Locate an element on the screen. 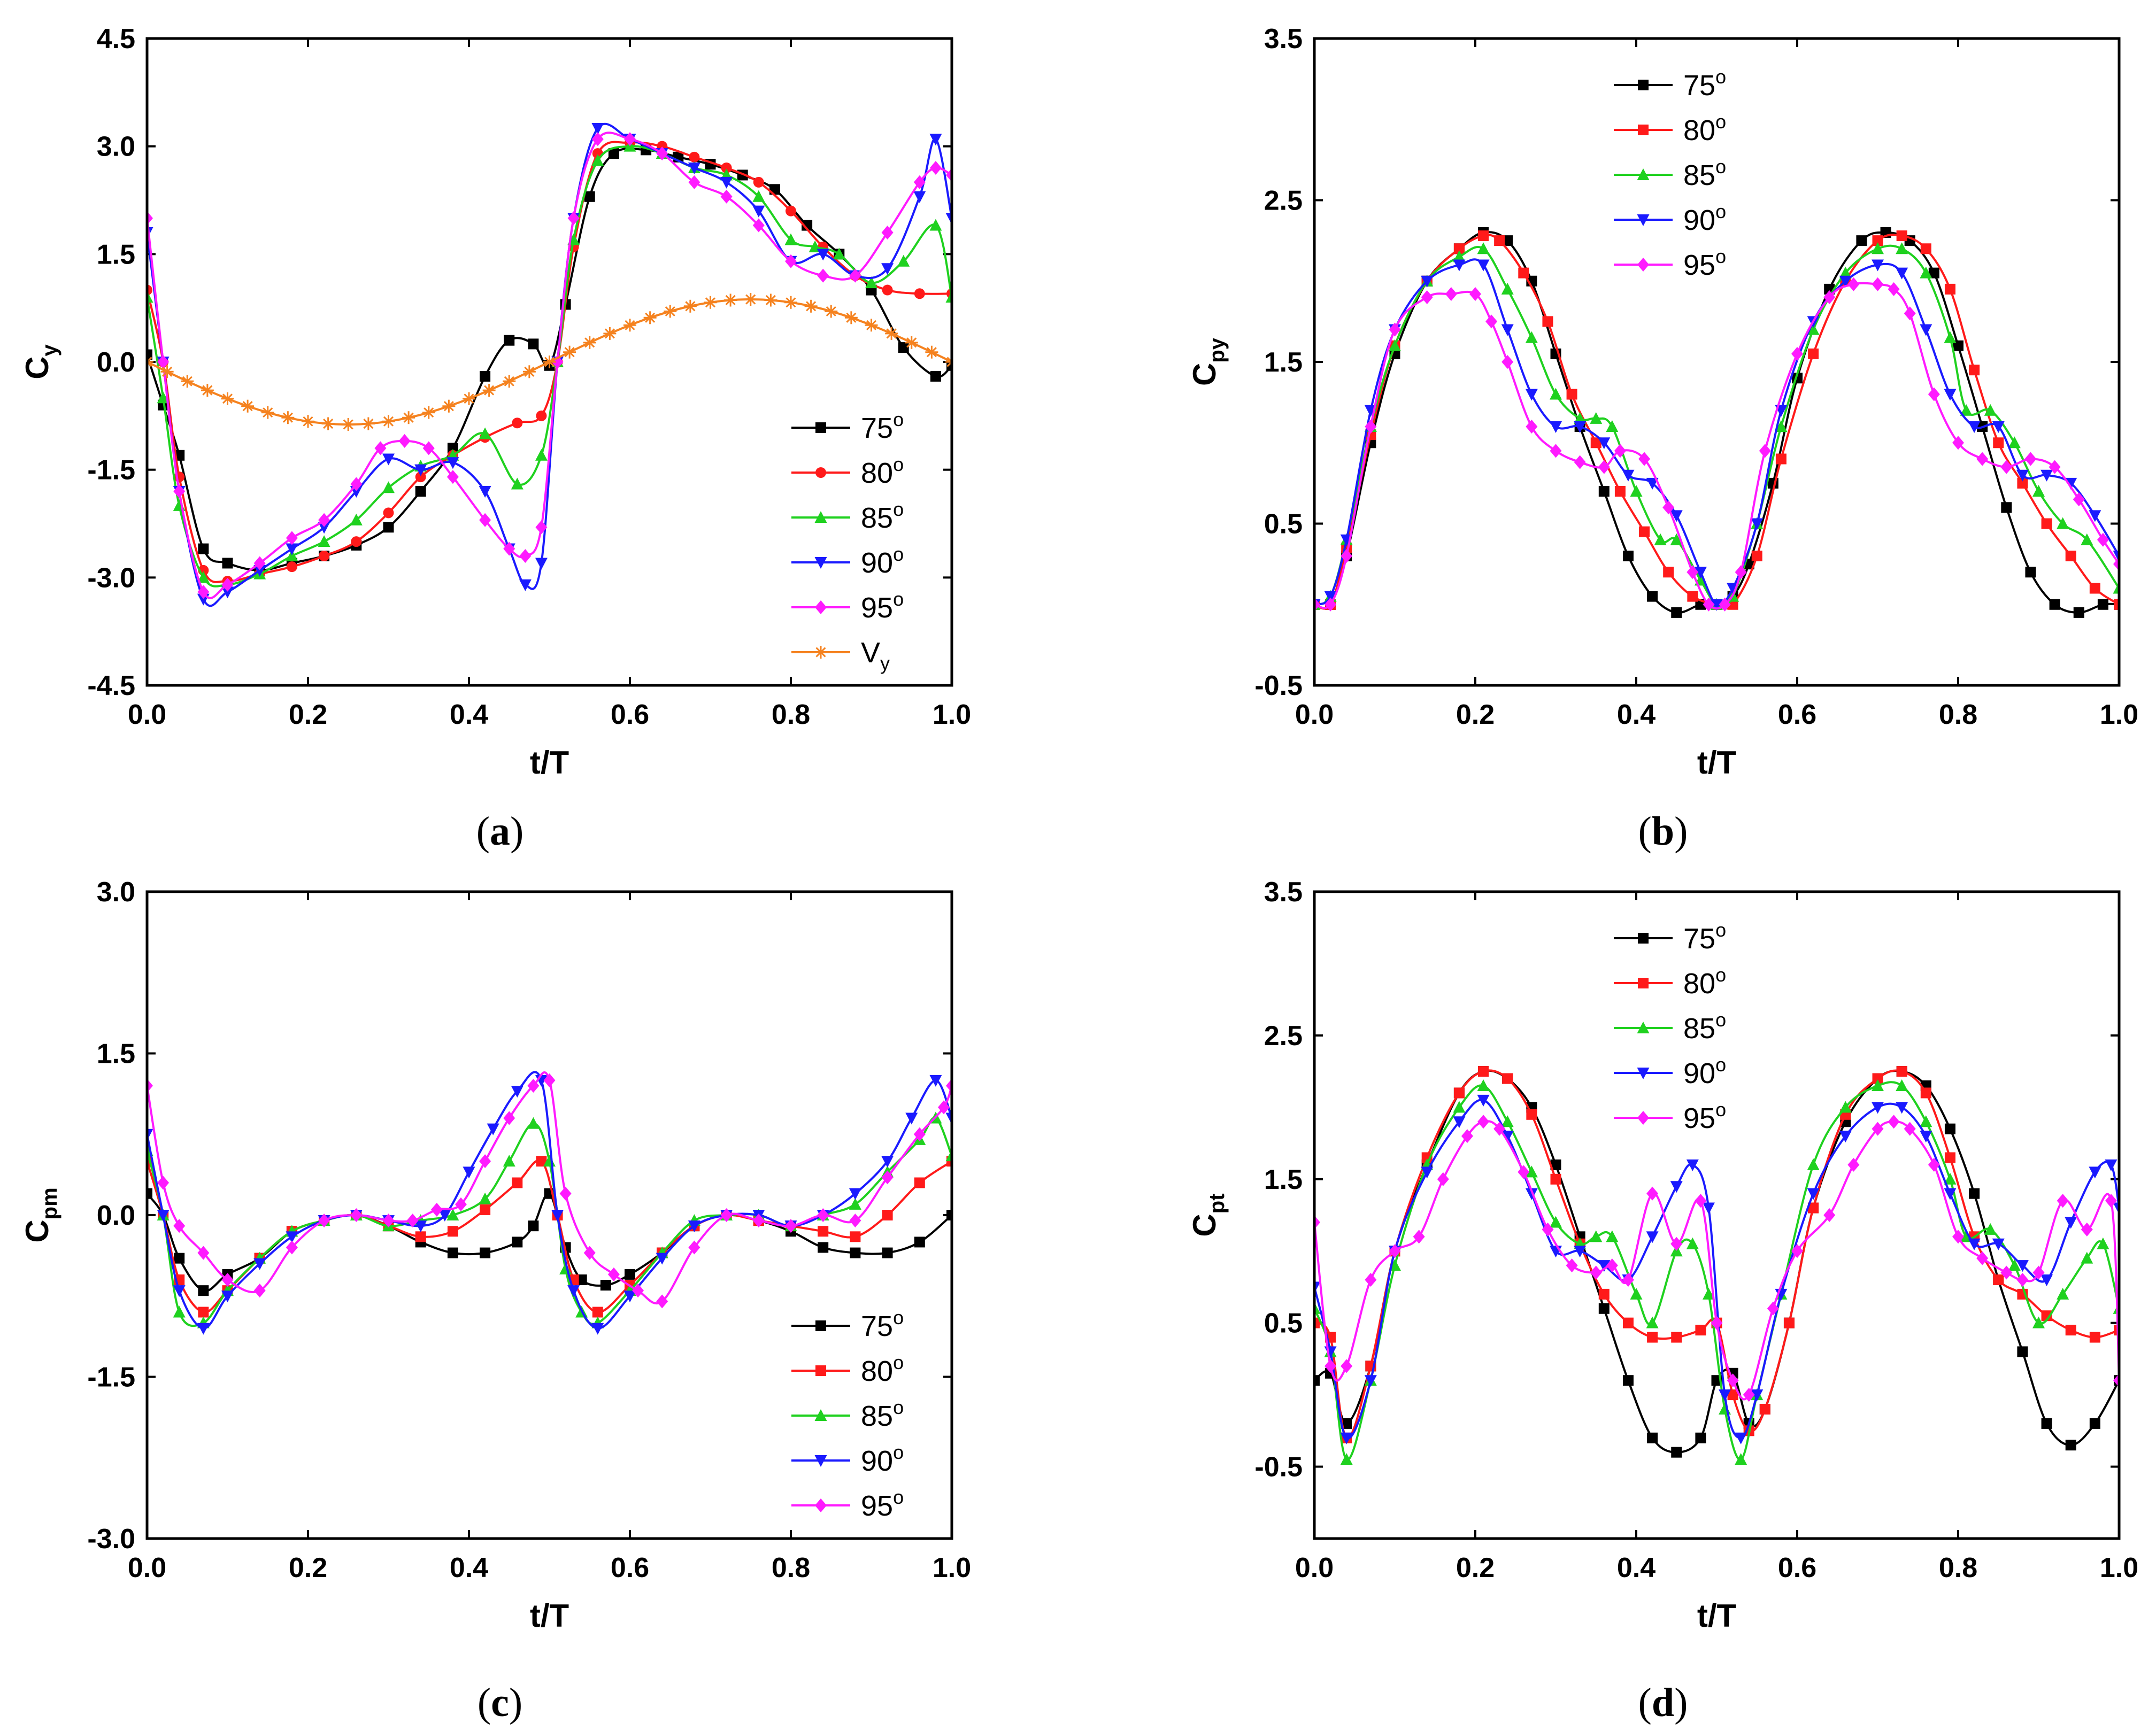 This screenshot has width=2156, height=1731. caption-paren: ) is located at coordinates (516, 831).